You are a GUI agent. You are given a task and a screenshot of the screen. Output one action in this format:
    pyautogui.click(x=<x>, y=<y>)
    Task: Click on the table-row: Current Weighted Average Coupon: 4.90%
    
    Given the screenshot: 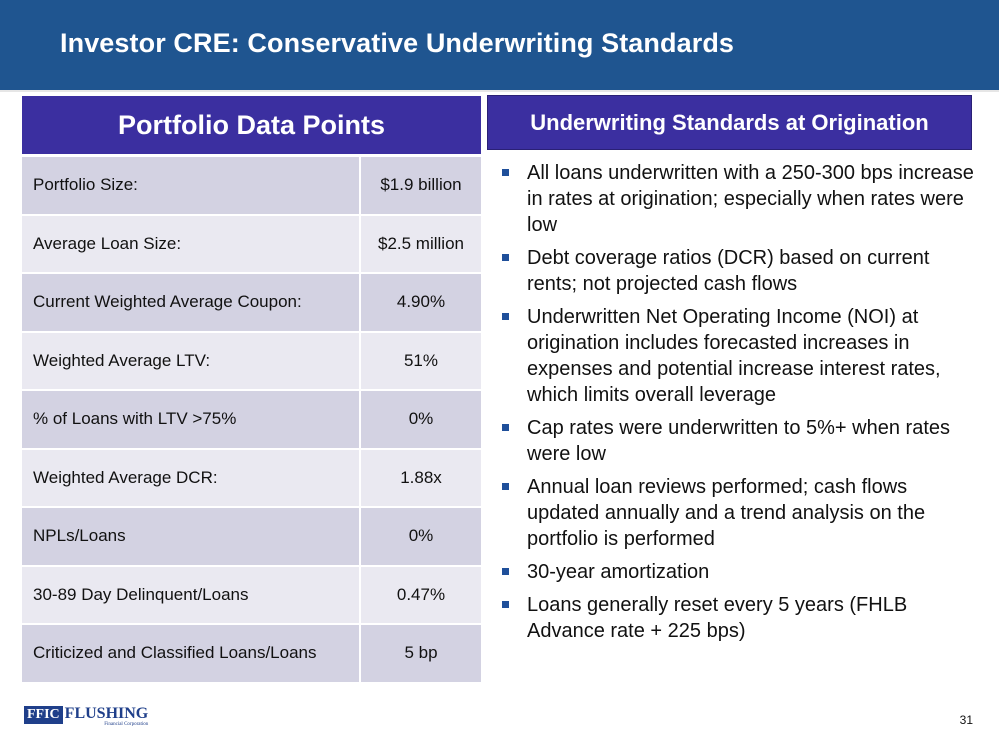 What is the action you would take?
    pyautogui.click(x=251, y=303)
    